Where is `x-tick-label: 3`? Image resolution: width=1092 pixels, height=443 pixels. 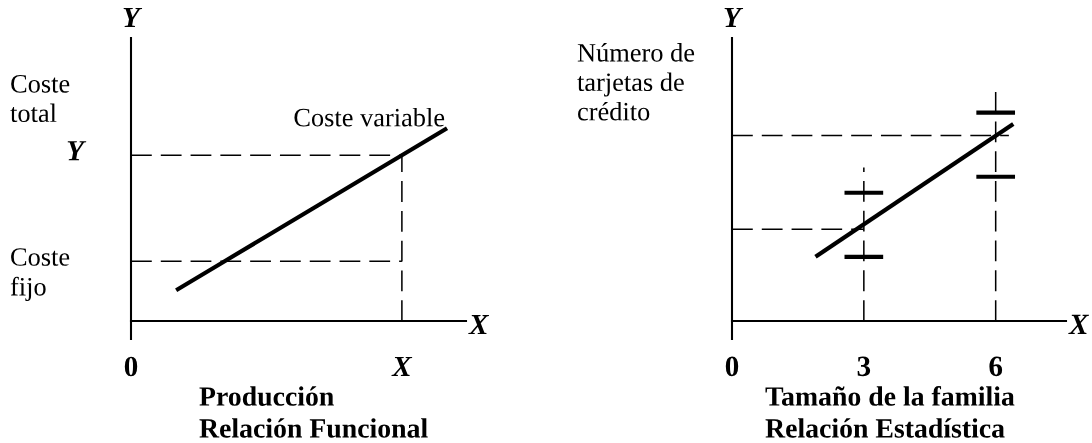 x-tick-label: 3 is located at coordinates (864, 366).